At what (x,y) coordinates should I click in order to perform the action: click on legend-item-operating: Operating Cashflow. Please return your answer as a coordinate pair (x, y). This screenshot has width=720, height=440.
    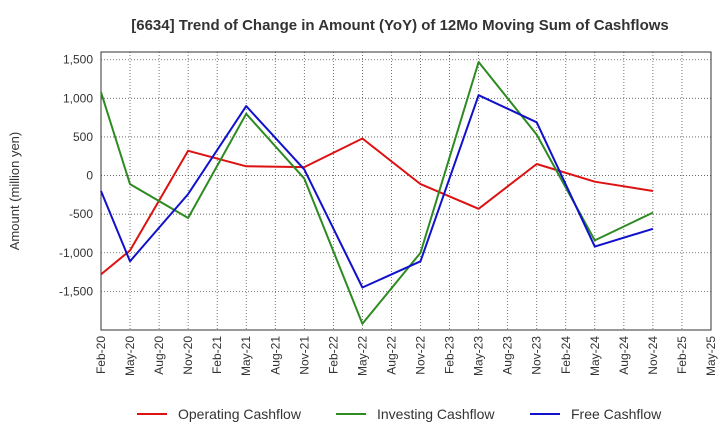
    Looking at the image, I should click on (219, 414).